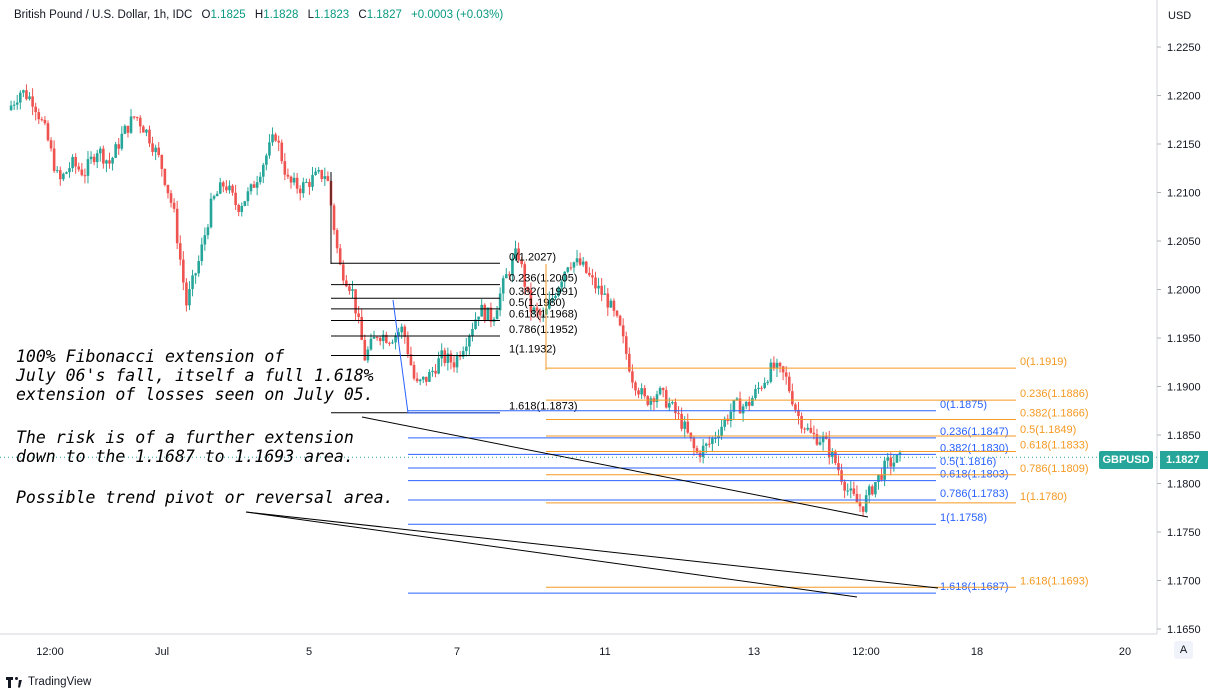 Image resolution: width=1216 pixels, height=695 pixels. I want to click on footer-brand: TradingView, so click(48, 682).